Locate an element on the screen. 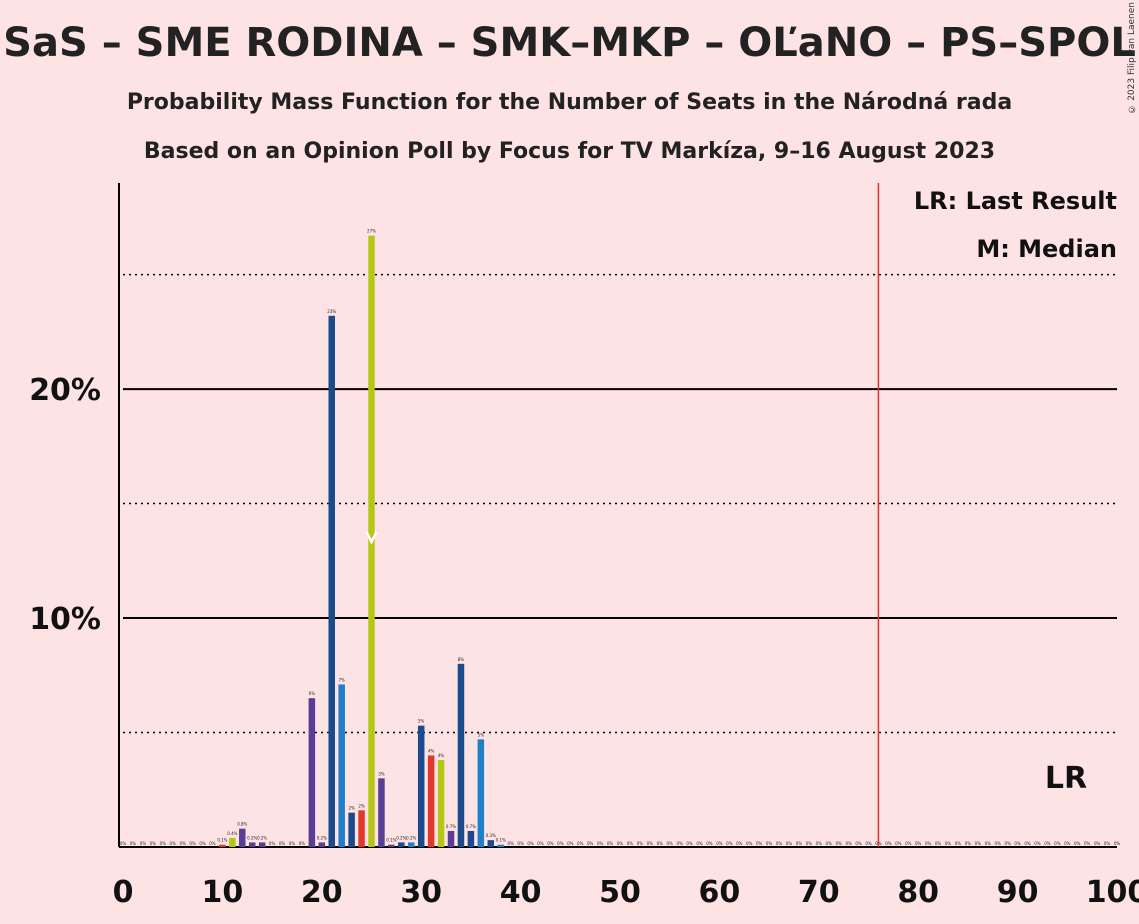 The height and width of the screenshot is (924, 1139). x-tick-label: 30 is located at coordinates (421, 892).